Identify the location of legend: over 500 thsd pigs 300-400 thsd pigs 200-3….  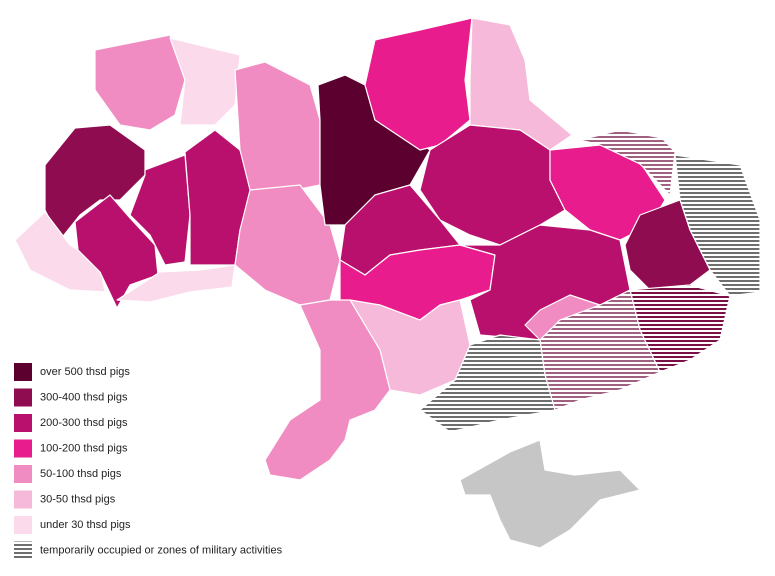
(148, 461).